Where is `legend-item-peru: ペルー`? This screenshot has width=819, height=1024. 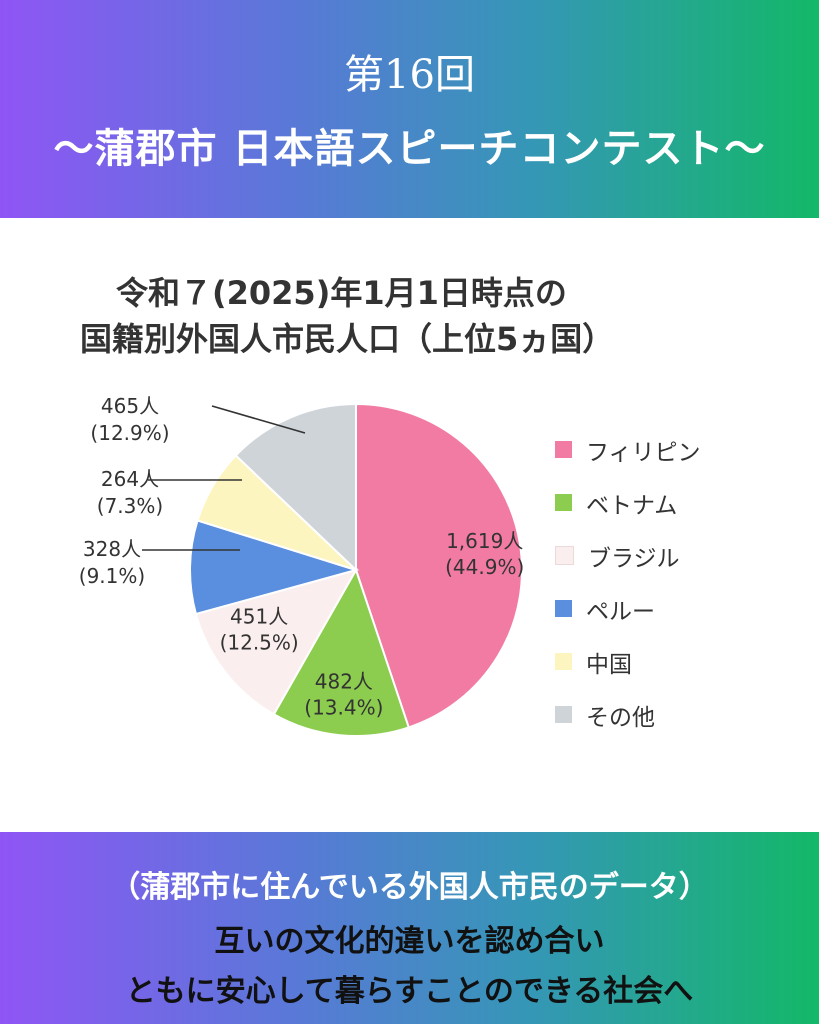
legend-item-peru: ペルー is located at coordinates (628, 608).